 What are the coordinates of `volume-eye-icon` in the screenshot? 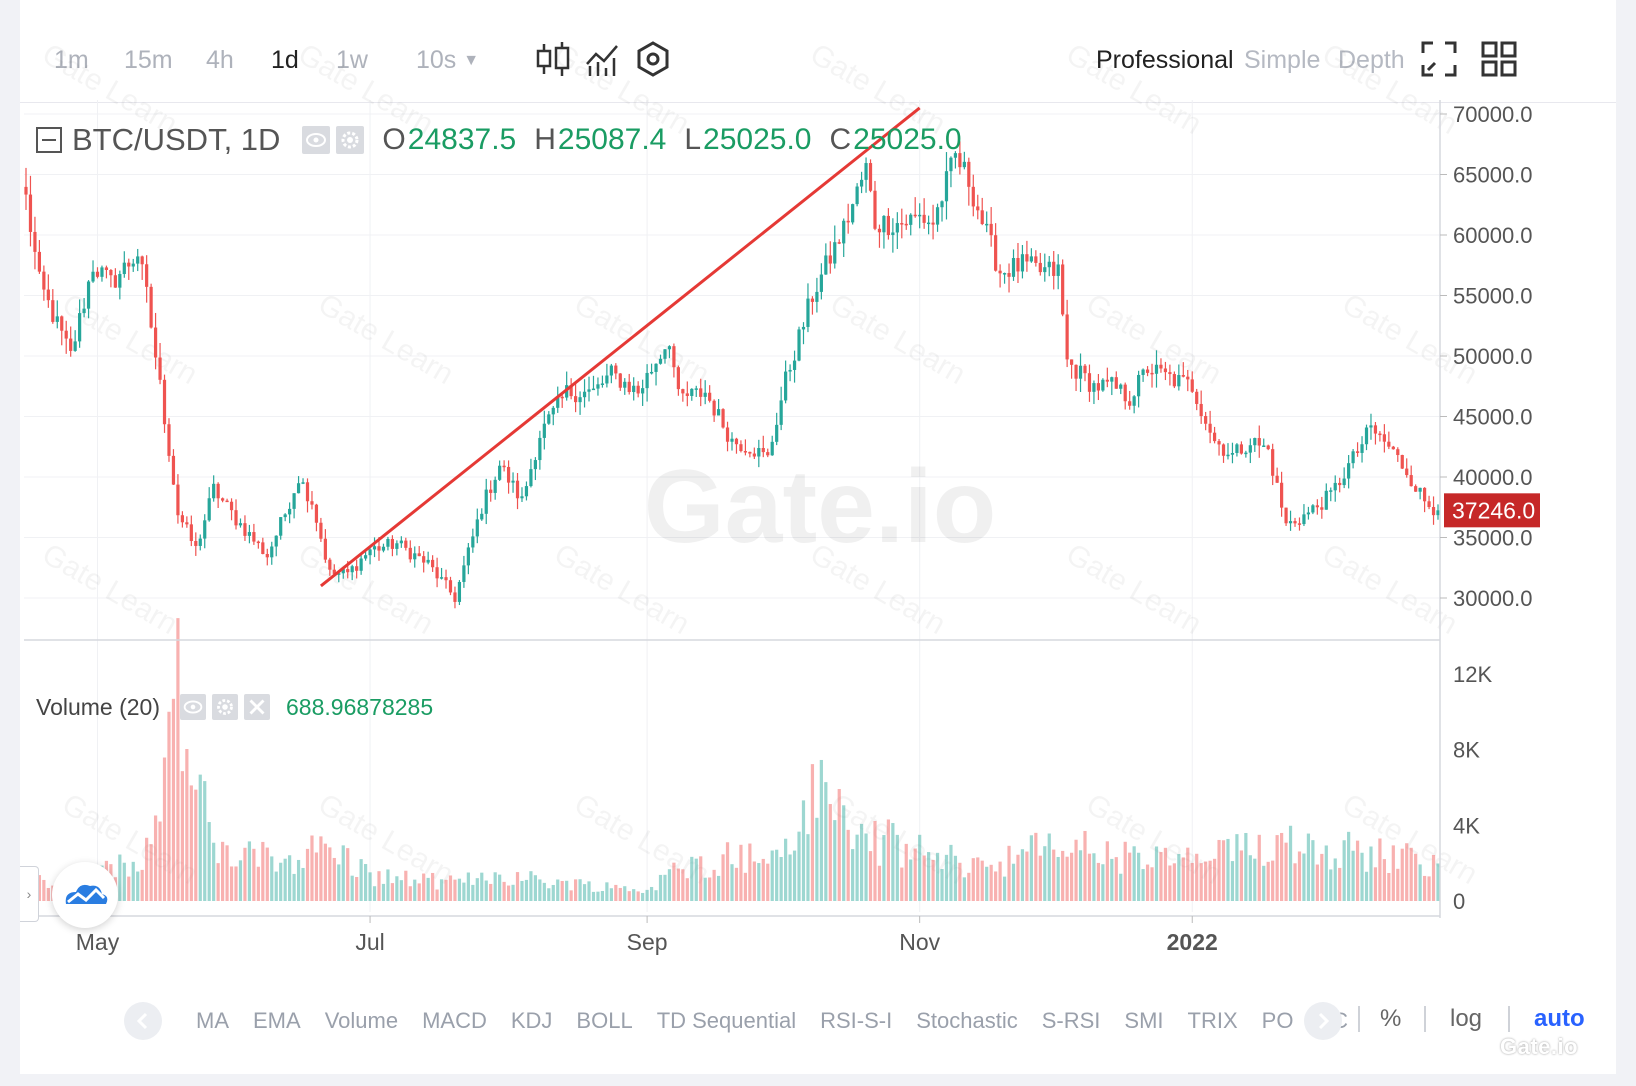 It's located at (193, 707).